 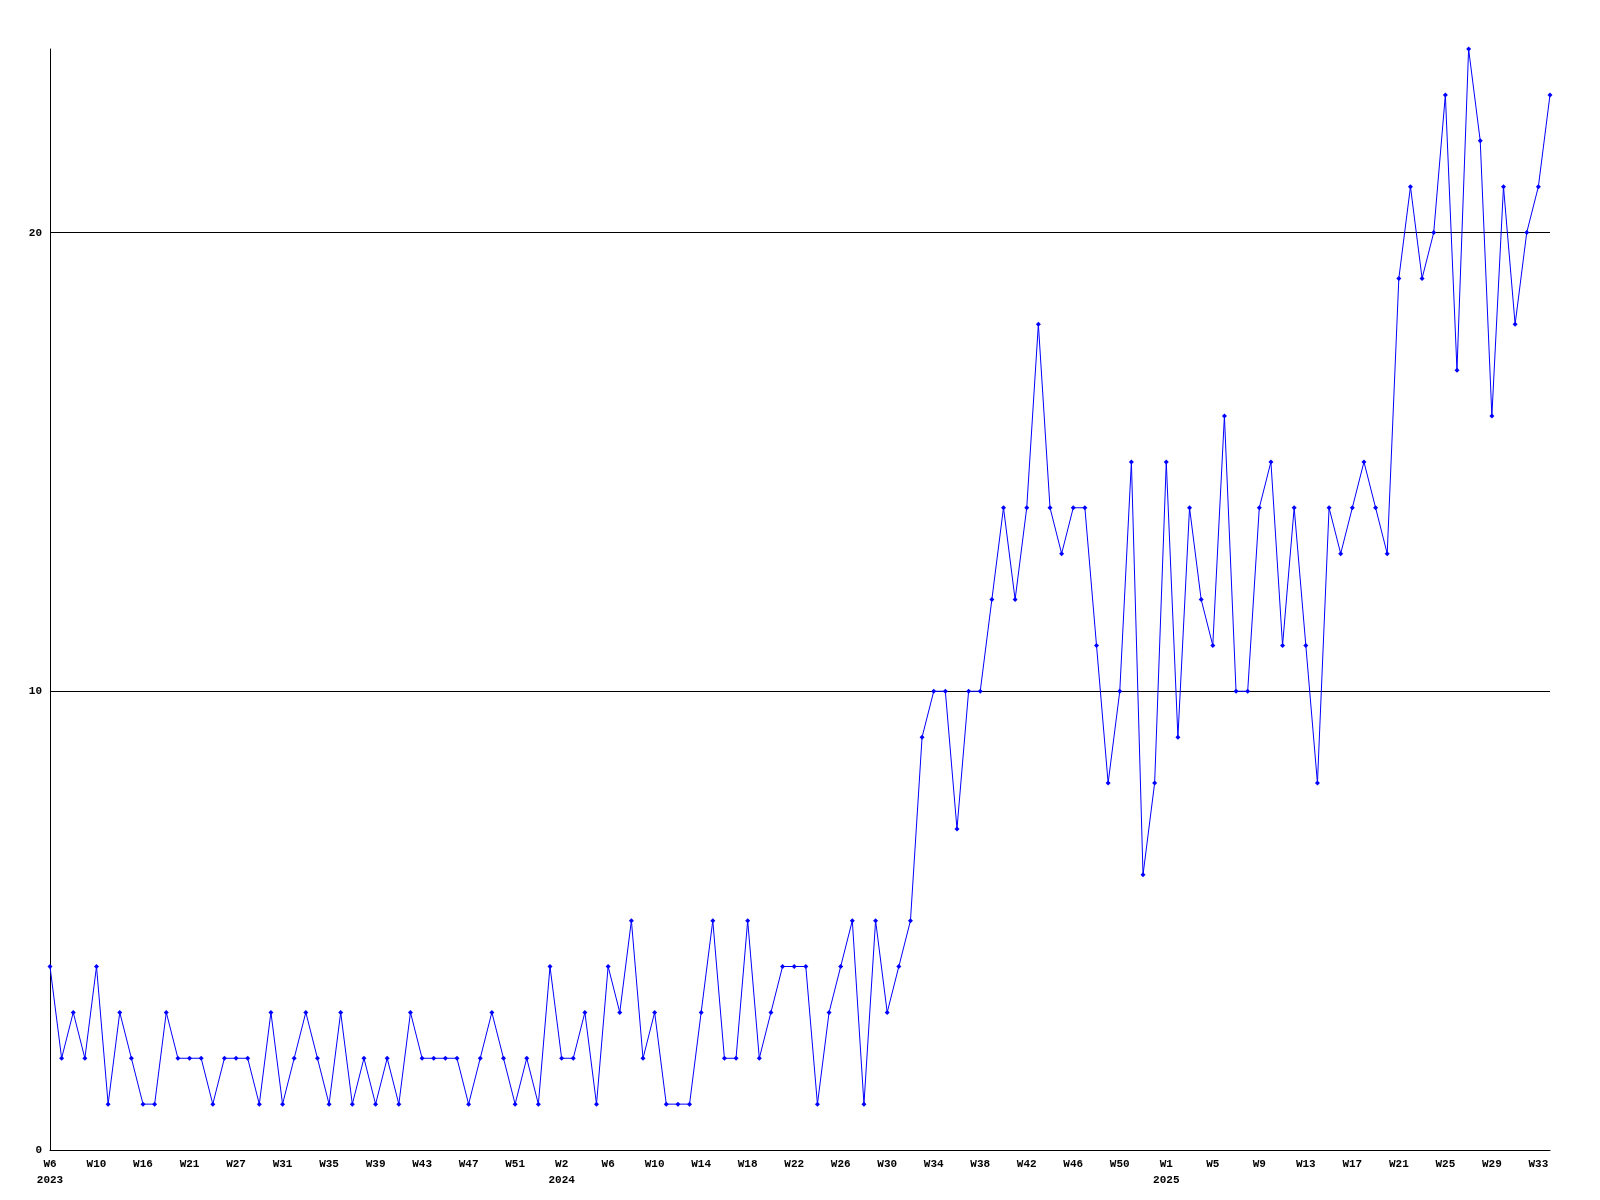 I want to click on x-tick-label: W43, so click(x=422, y=1164).